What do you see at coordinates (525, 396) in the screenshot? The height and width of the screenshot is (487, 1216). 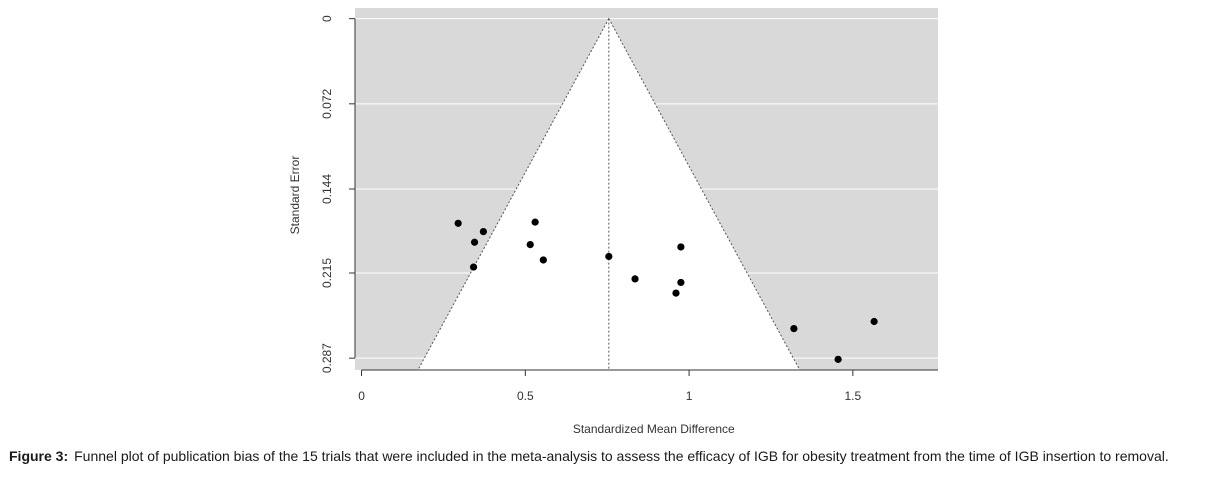 I see `x-tick-label-1: 0.5` at bounding box center [525, 396].